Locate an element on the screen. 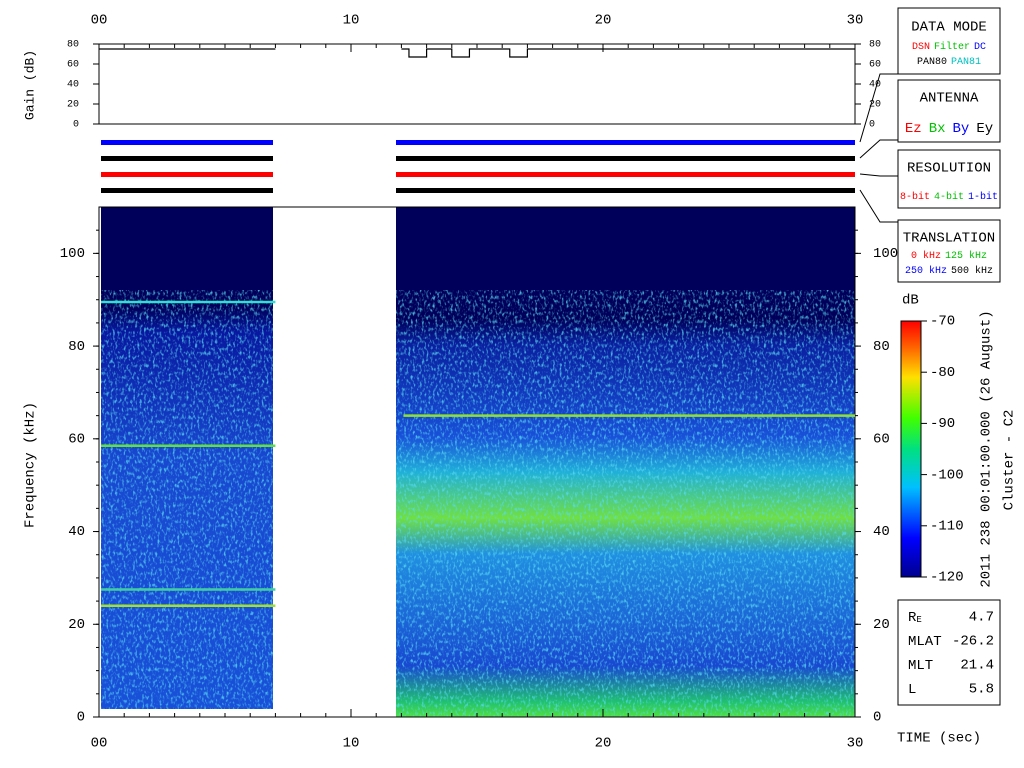 The width and height of the screenshot is (1024, 768). panel-title: RESOLUTION is located at coordinates (949, 169).